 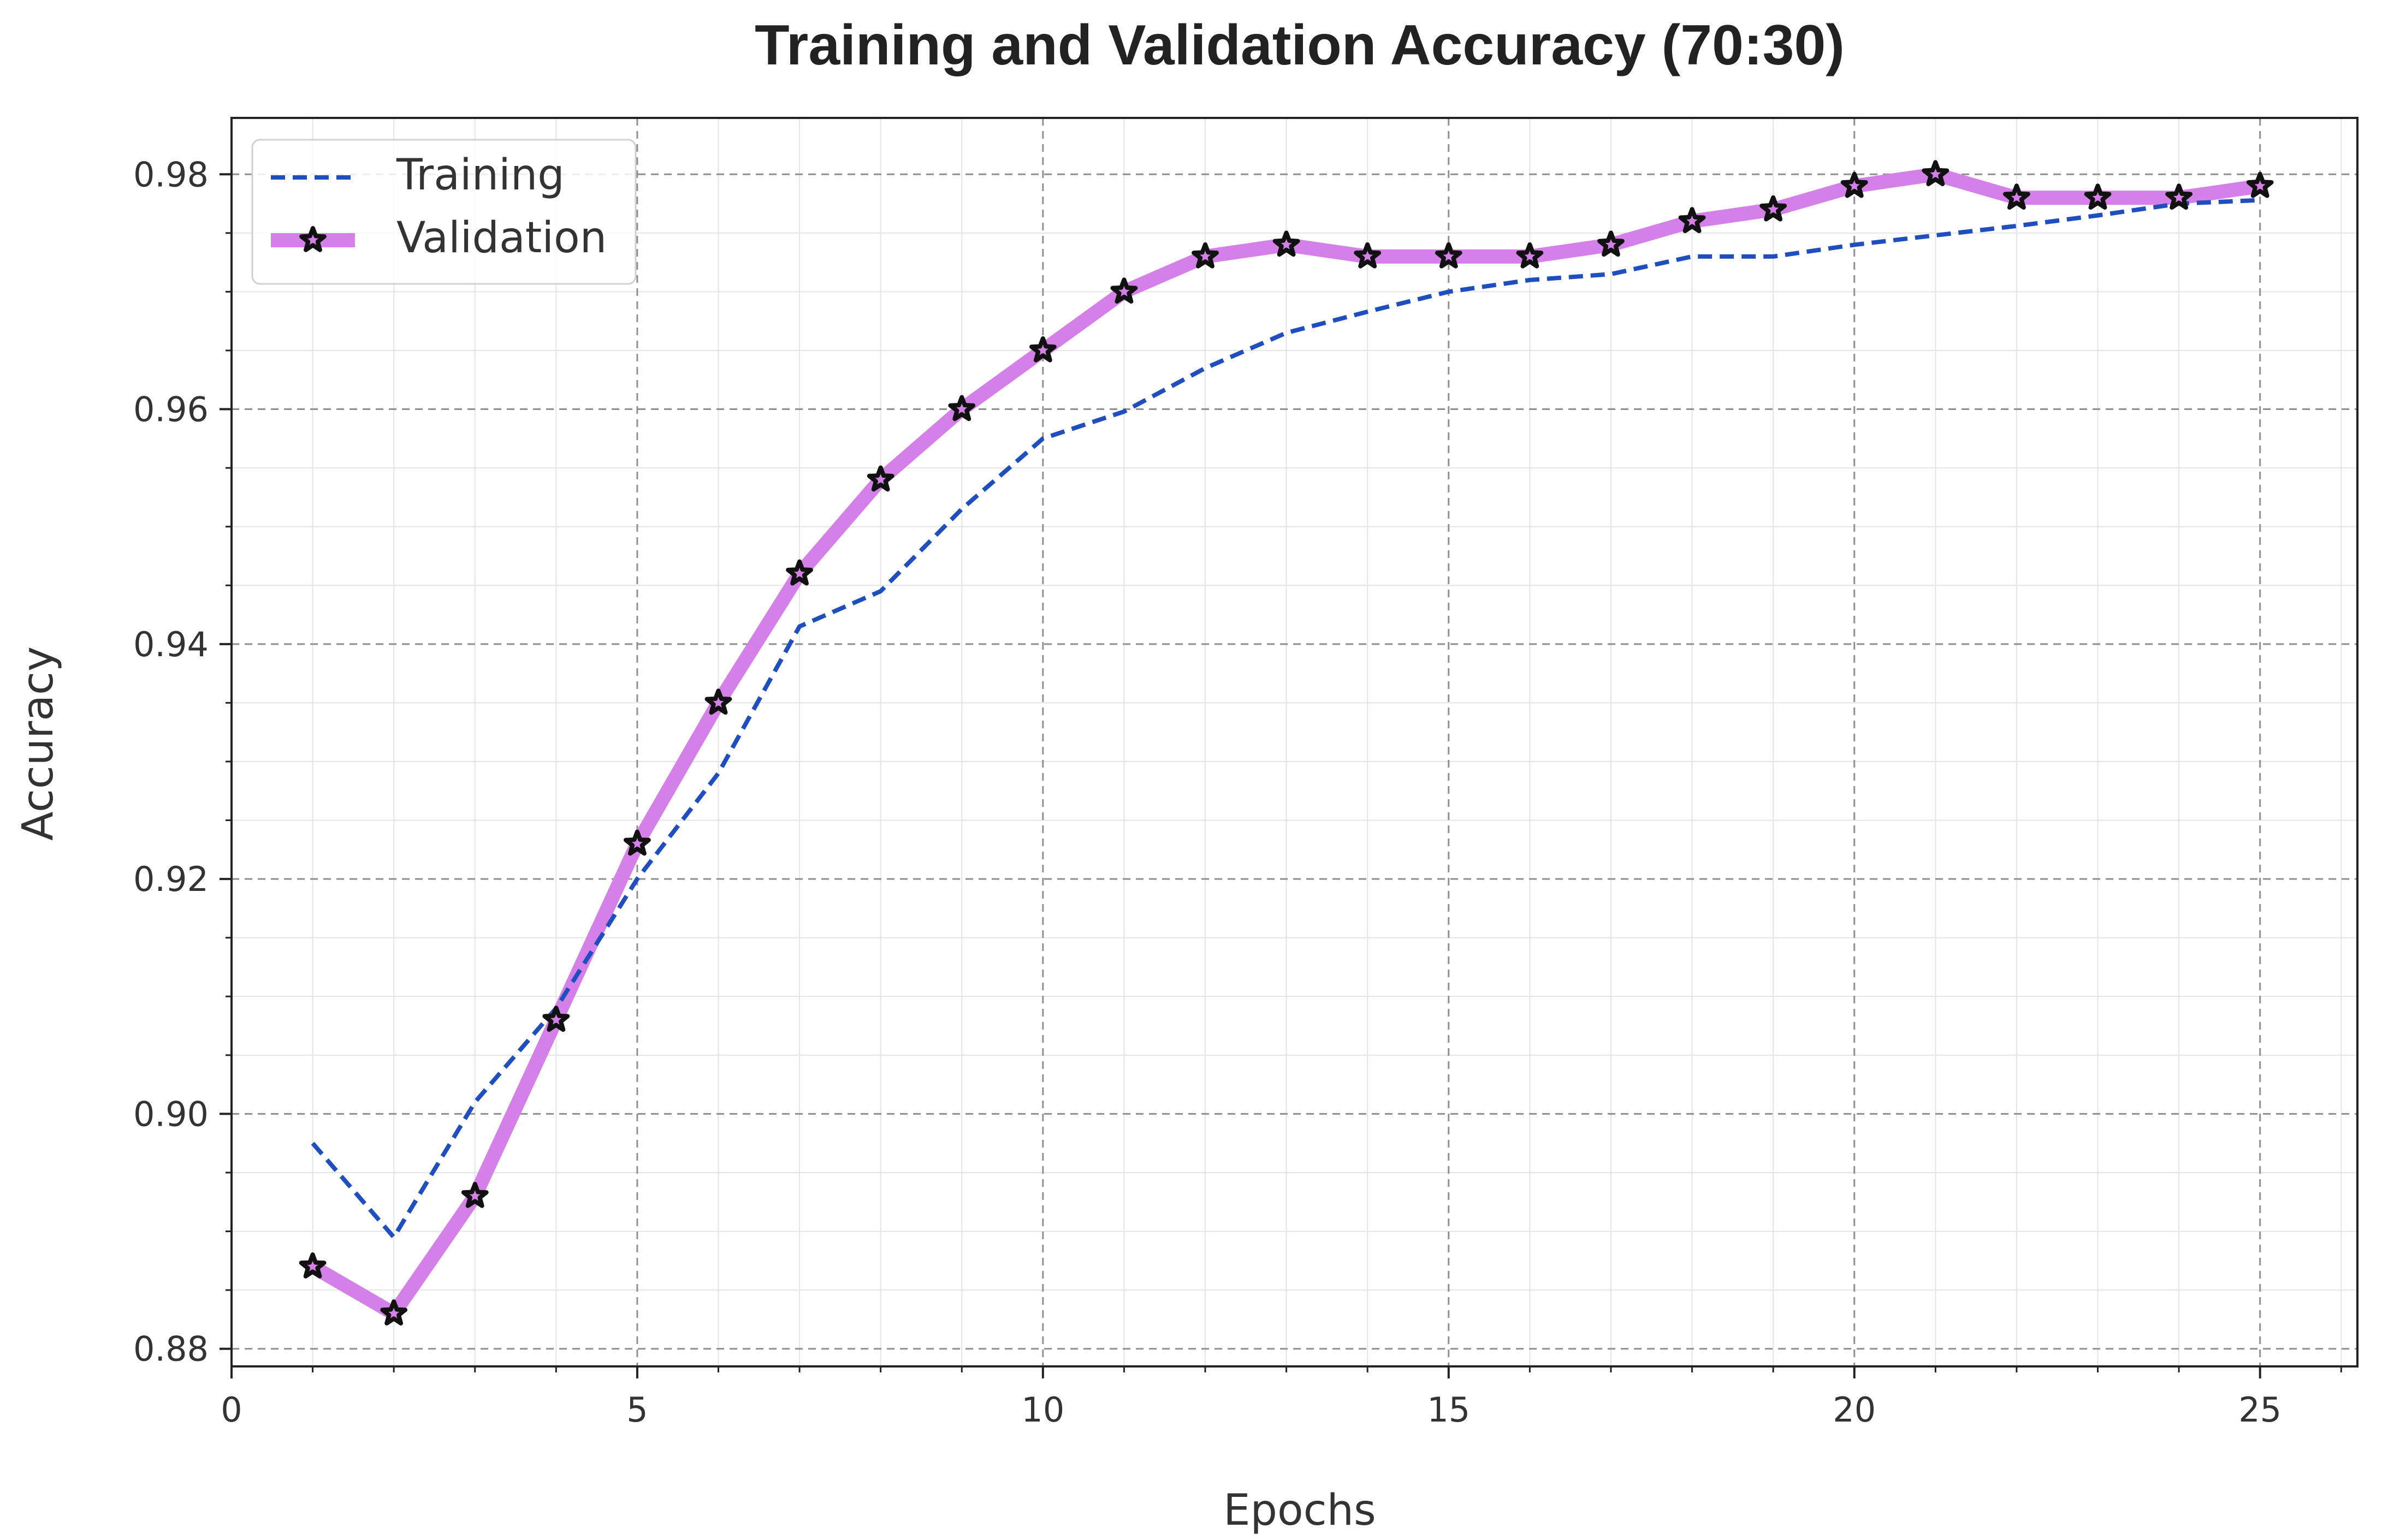 I want to click on legend: Training Validation, so click(x=444, y=212).